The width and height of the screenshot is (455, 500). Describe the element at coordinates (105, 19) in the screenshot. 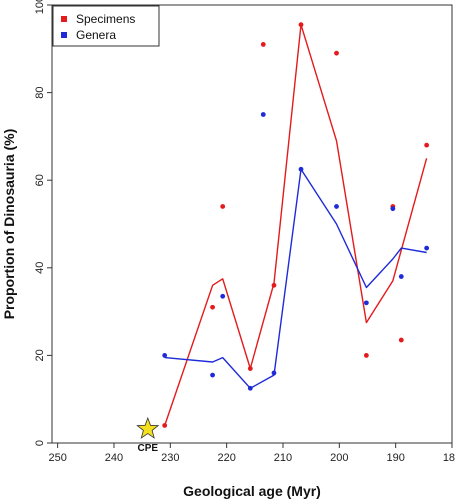

I see `legend-label-specimens: Specimens` at that location.